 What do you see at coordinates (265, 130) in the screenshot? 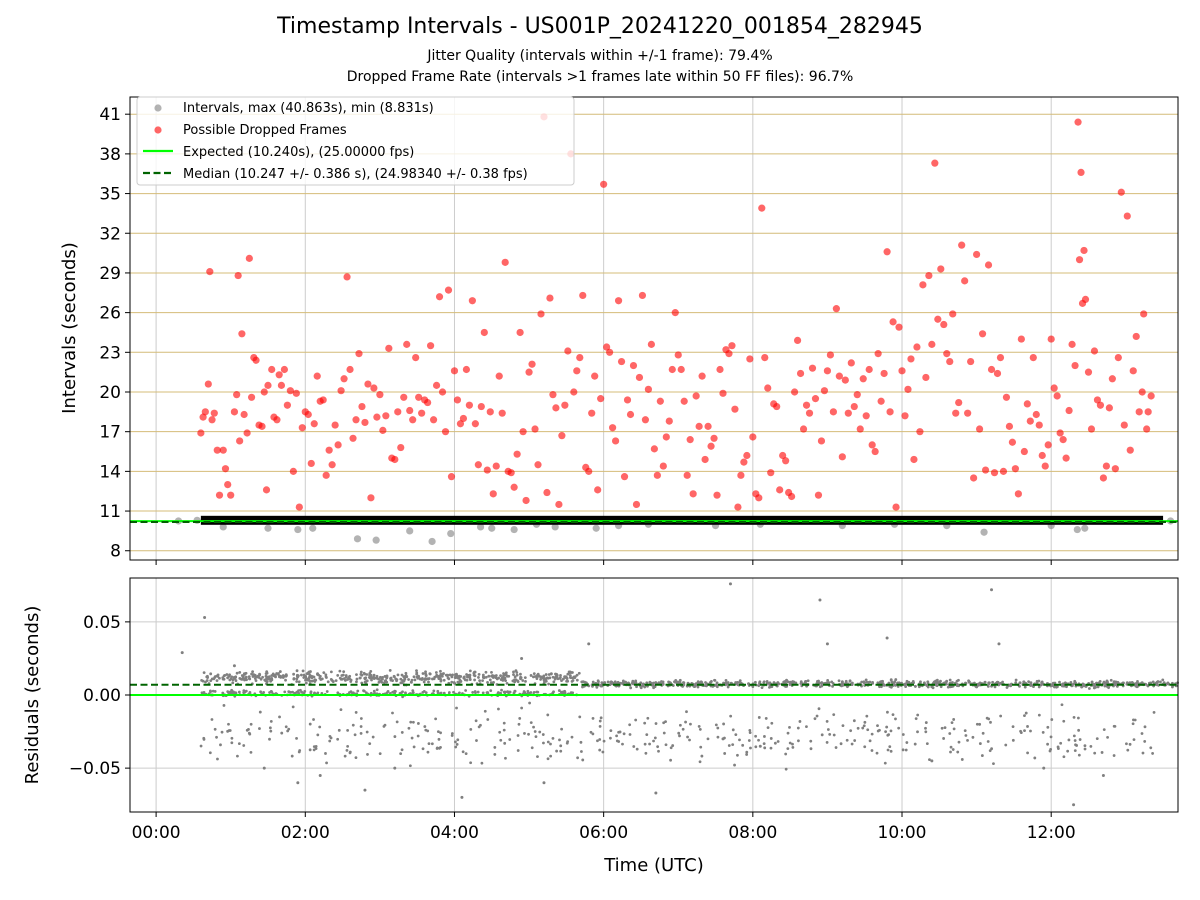
I see `legend-entry-dropped: Possible Dropped Frames` at bounding box center [265, 130].